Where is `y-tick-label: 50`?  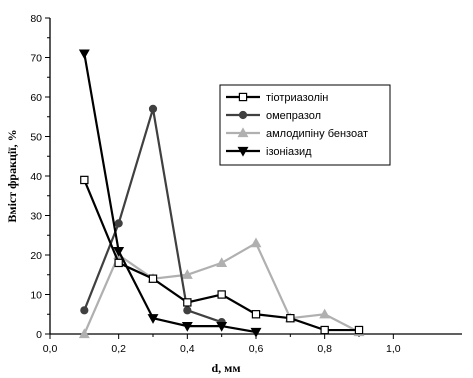 y-tick-label: 50 is located at coordinates (36, 138).